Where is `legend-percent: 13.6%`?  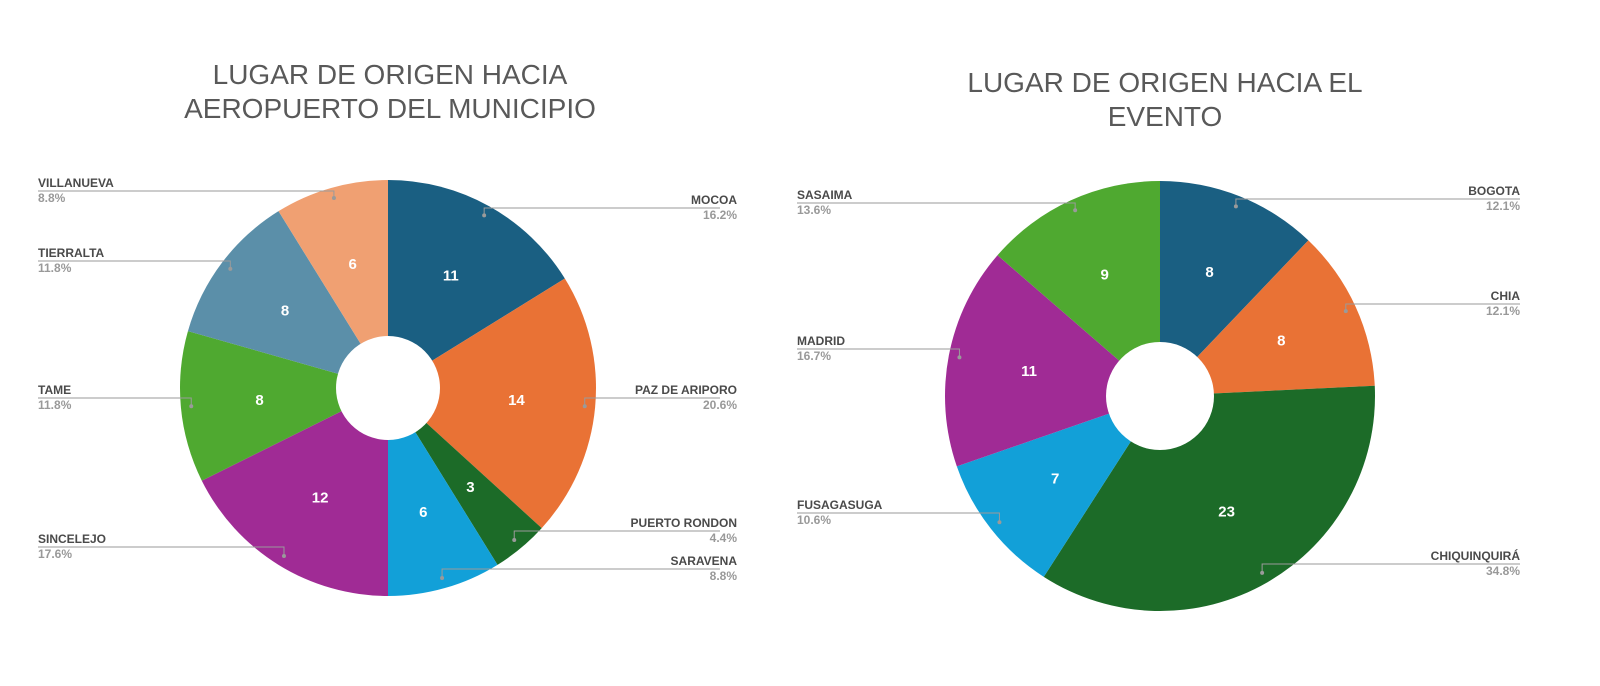
legend-percent: 13.6% is located at coordinates (814, 210).